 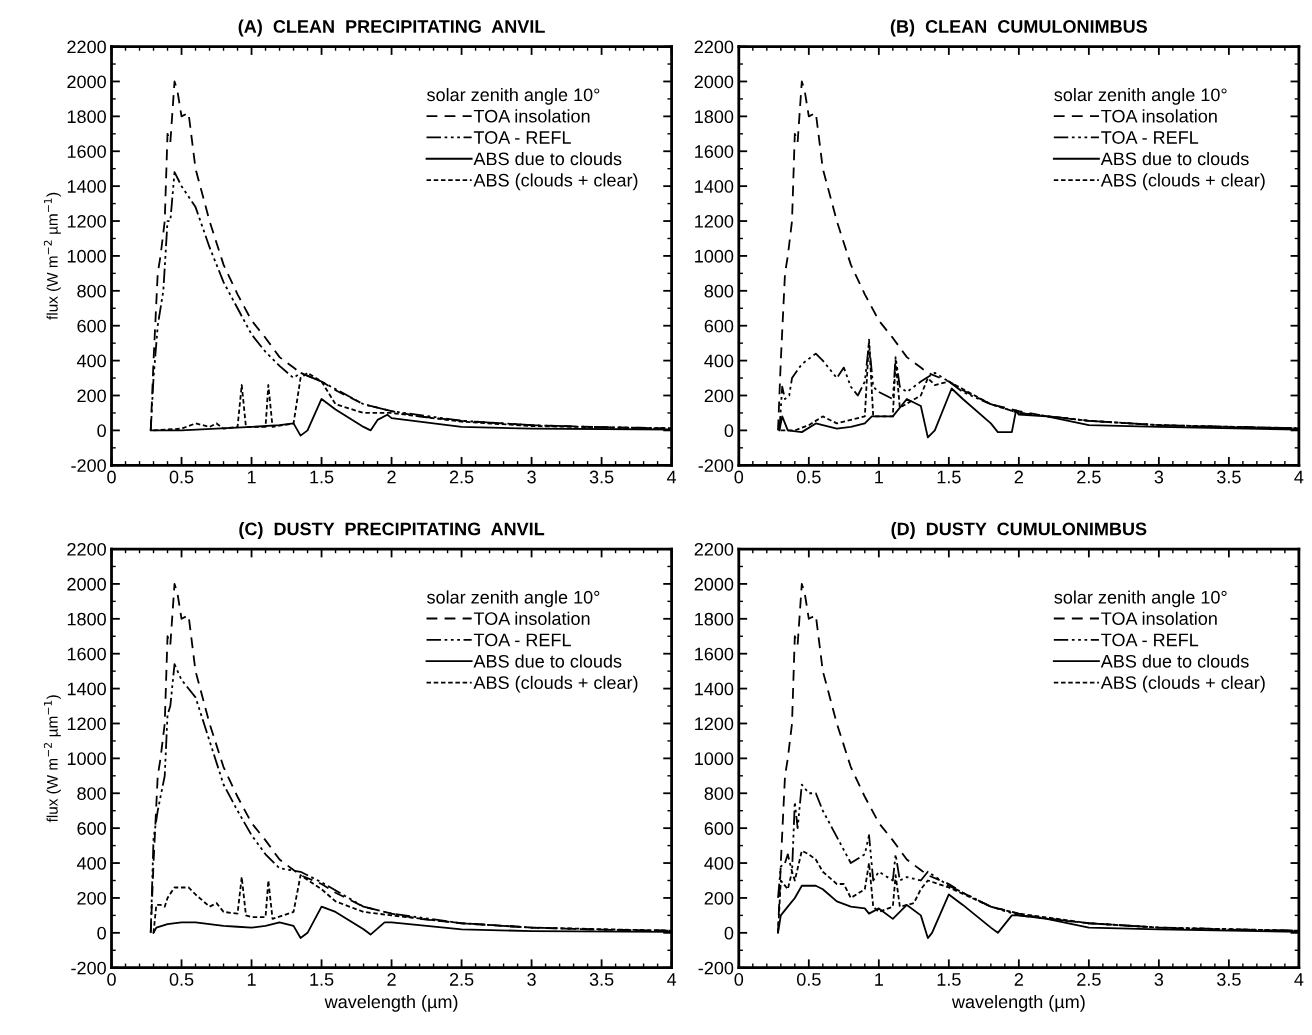 What do you see at coordinates (392, 530) in the screenshot?
I see `chart-title: (C) DUSTY PRECIPITATING ANVIL` at bounding box center [392, 530].